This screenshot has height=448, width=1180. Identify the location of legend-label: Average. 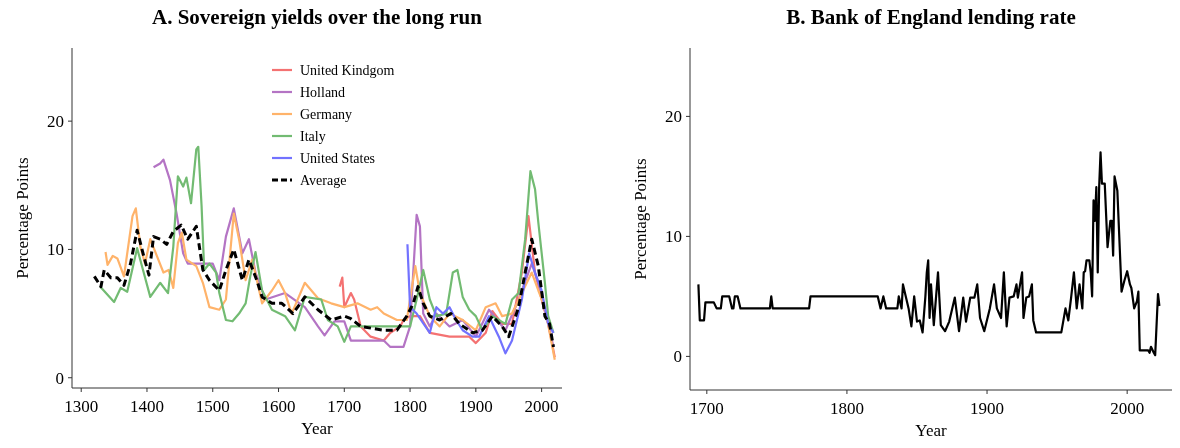
(323, 180).